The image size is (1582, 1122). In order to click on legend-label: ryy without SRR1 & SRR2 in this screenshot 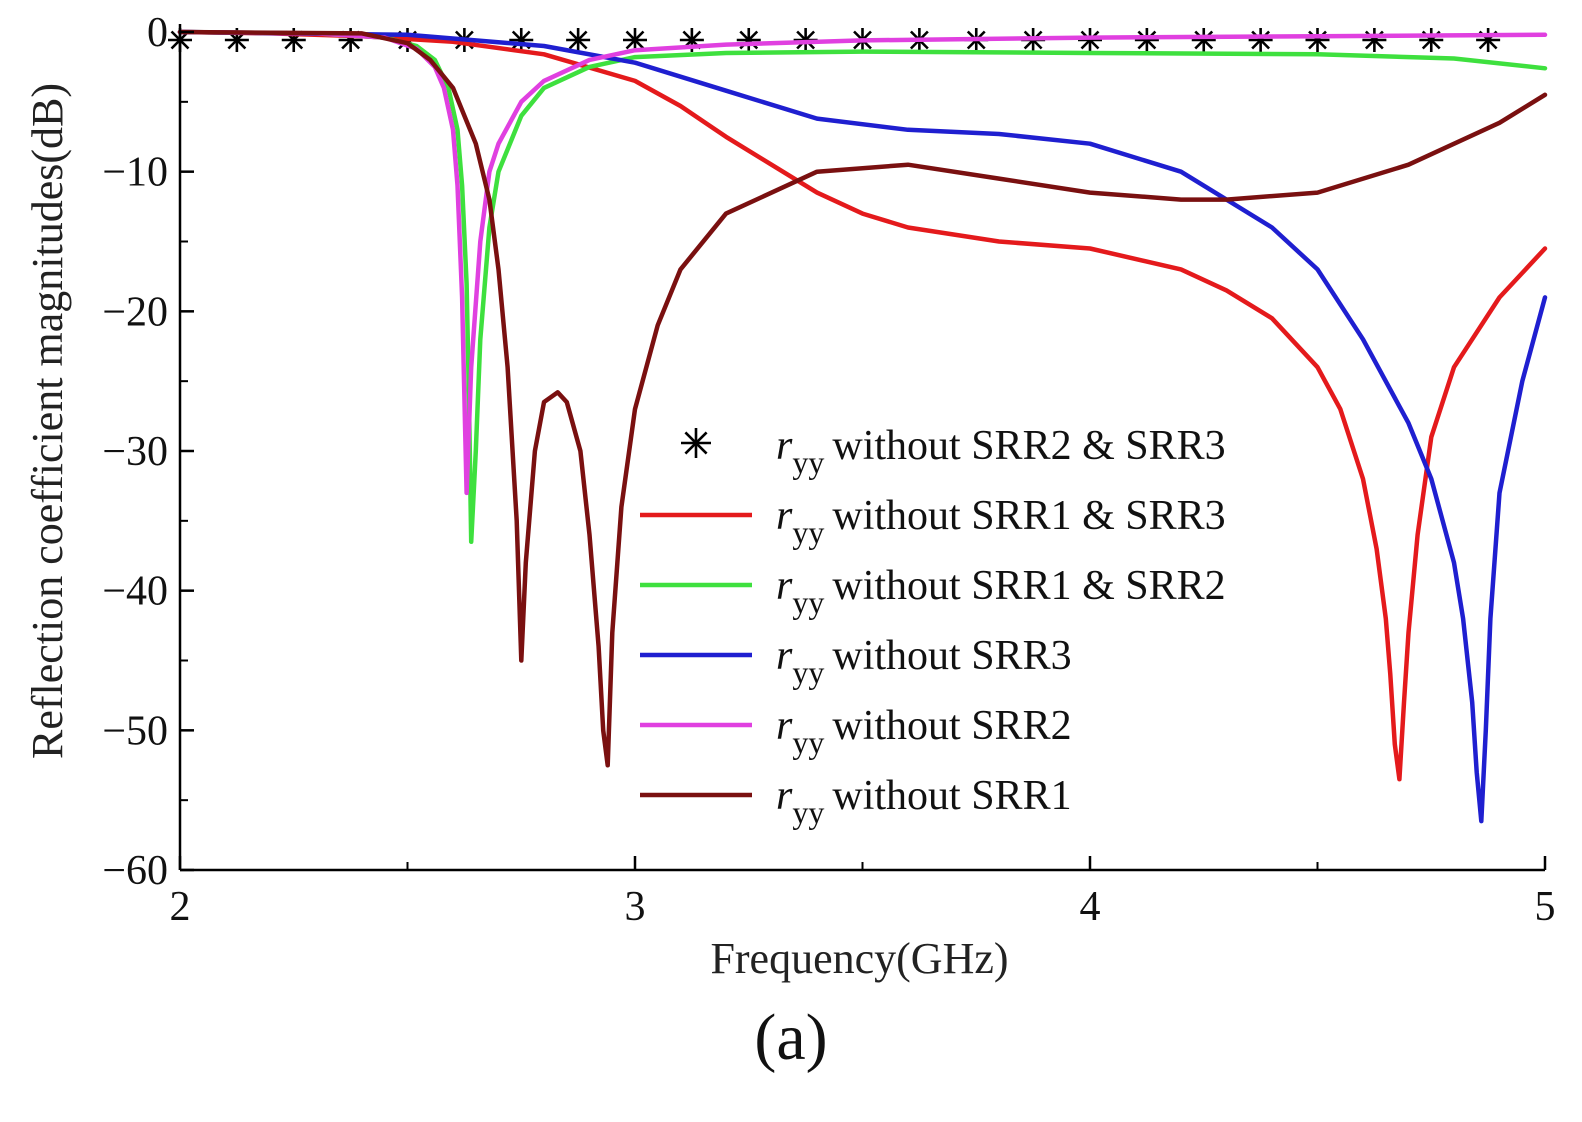, I will do `click(1001, 591)`.